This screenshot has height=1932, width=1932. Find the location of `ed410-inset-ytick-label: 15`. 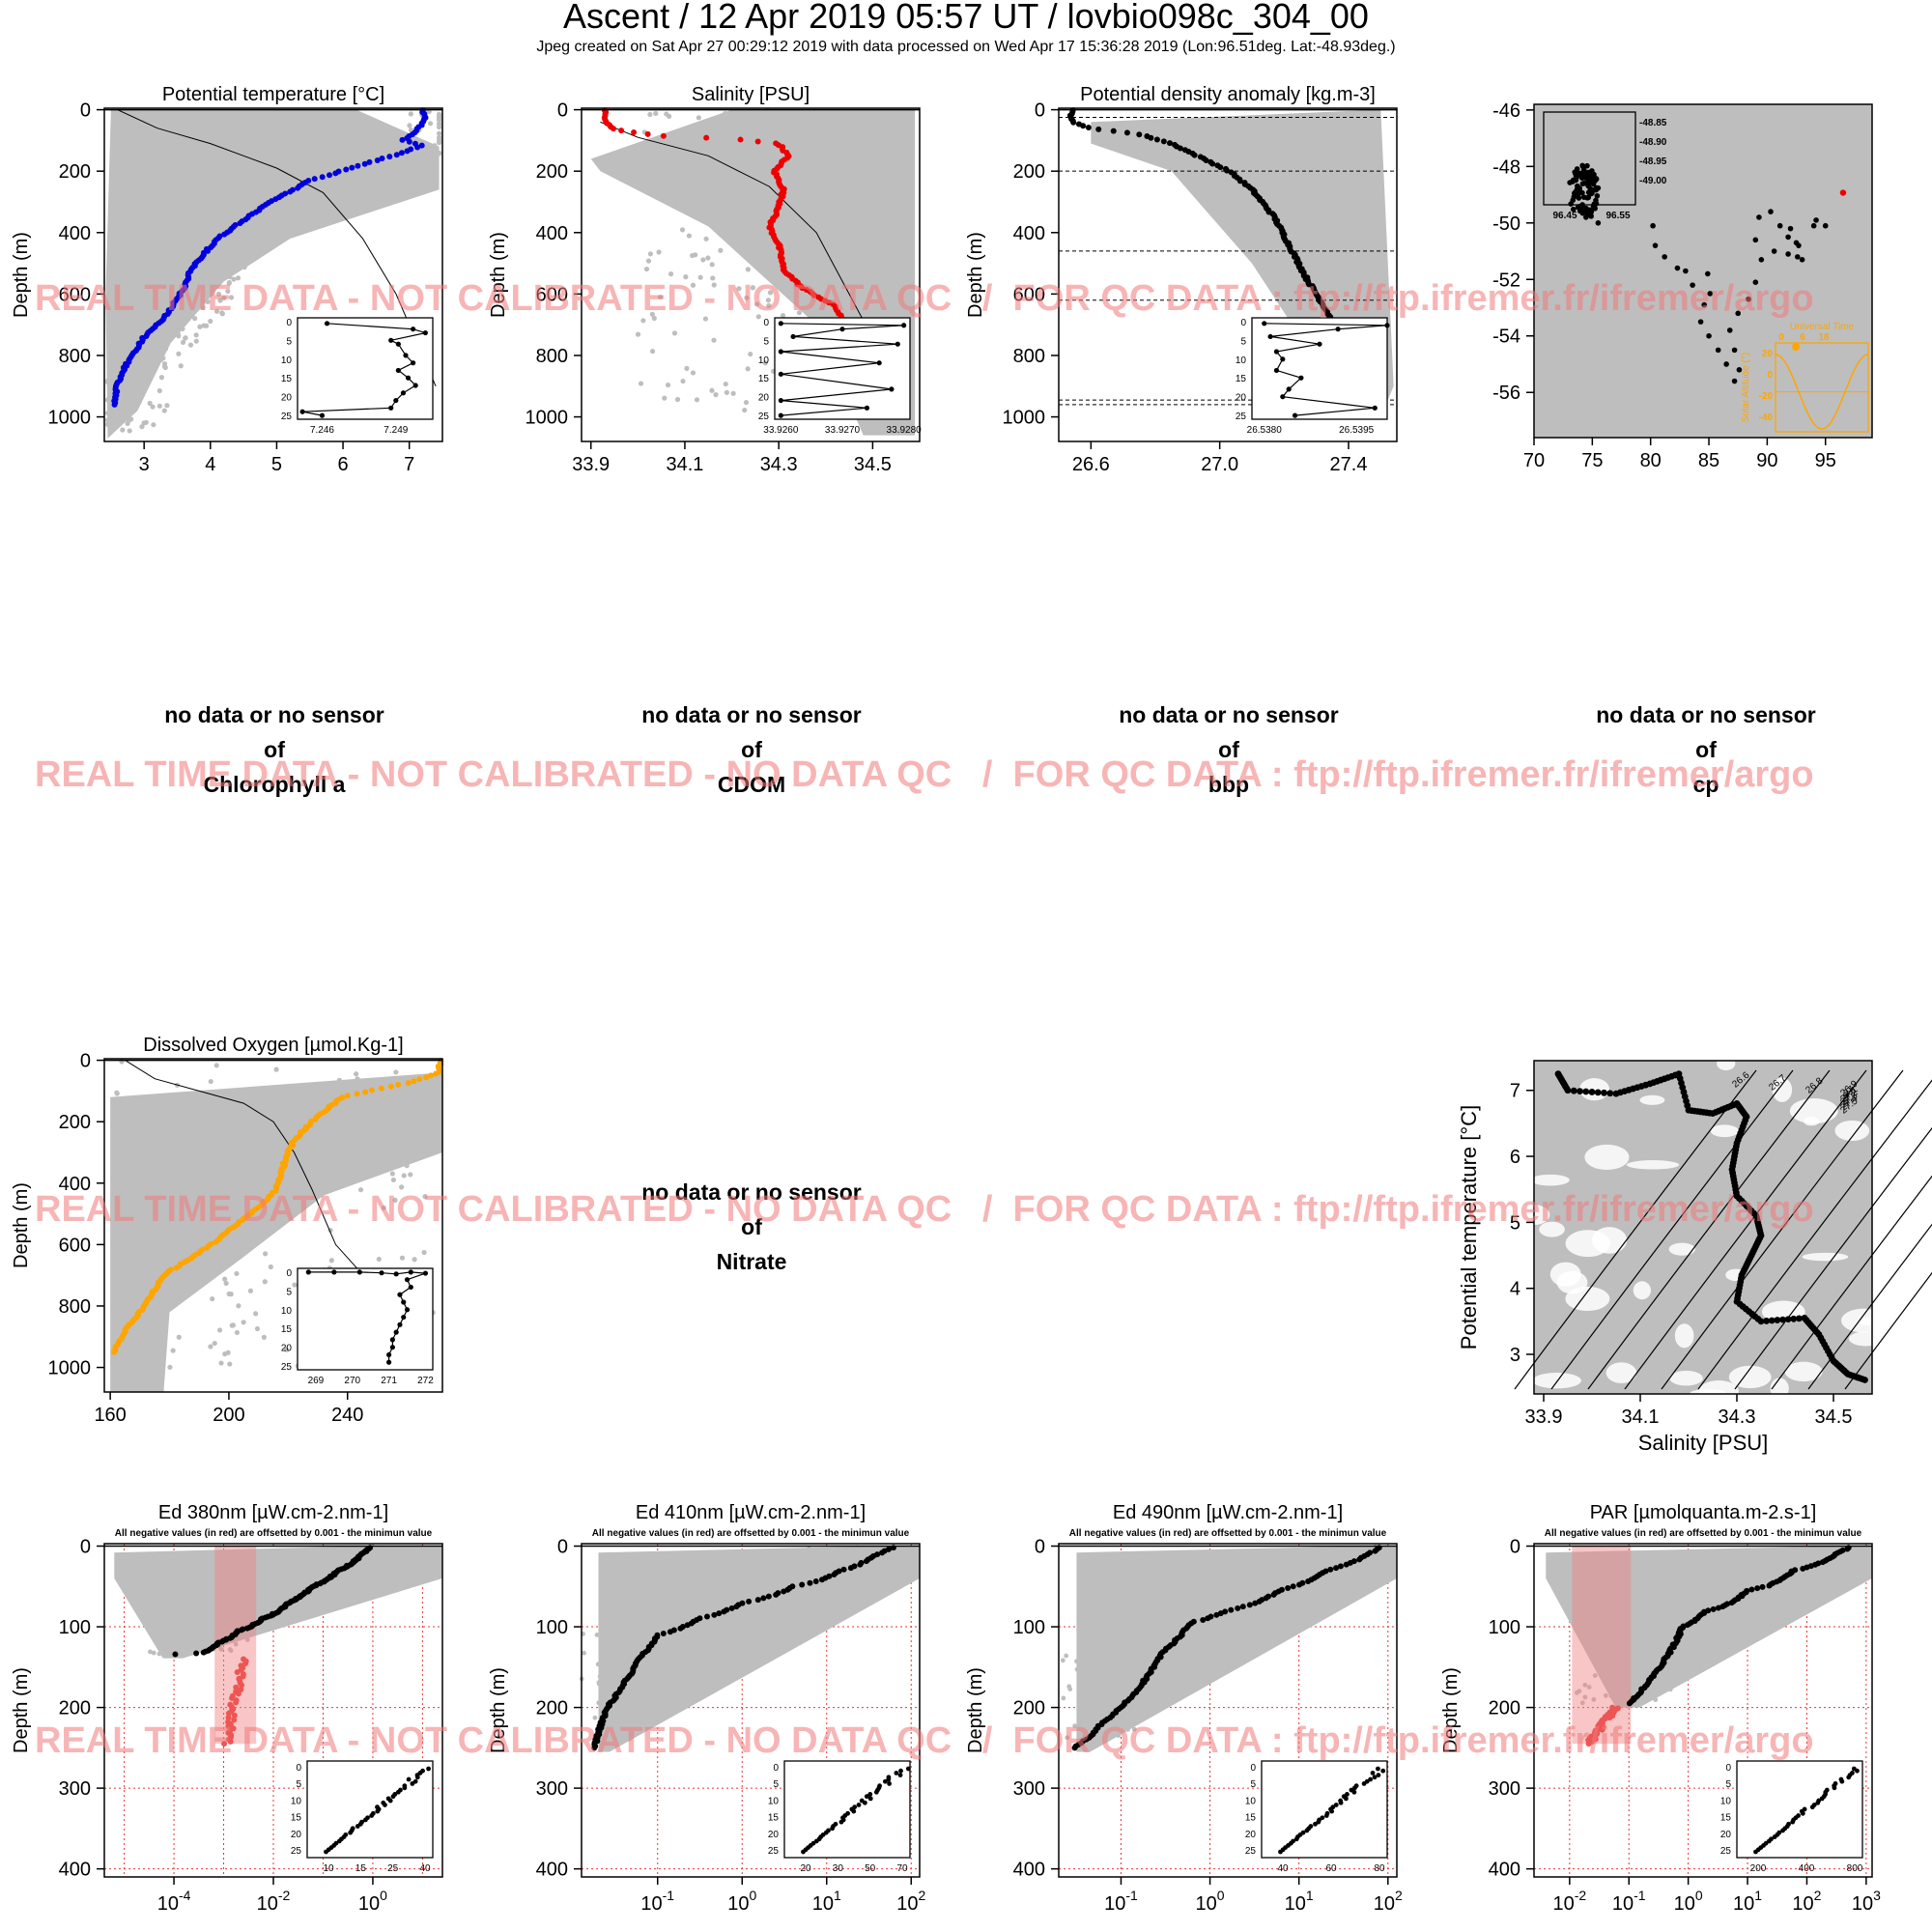

ed410-inset-ytick-label: 15 is located at coordinates (774, 1818).